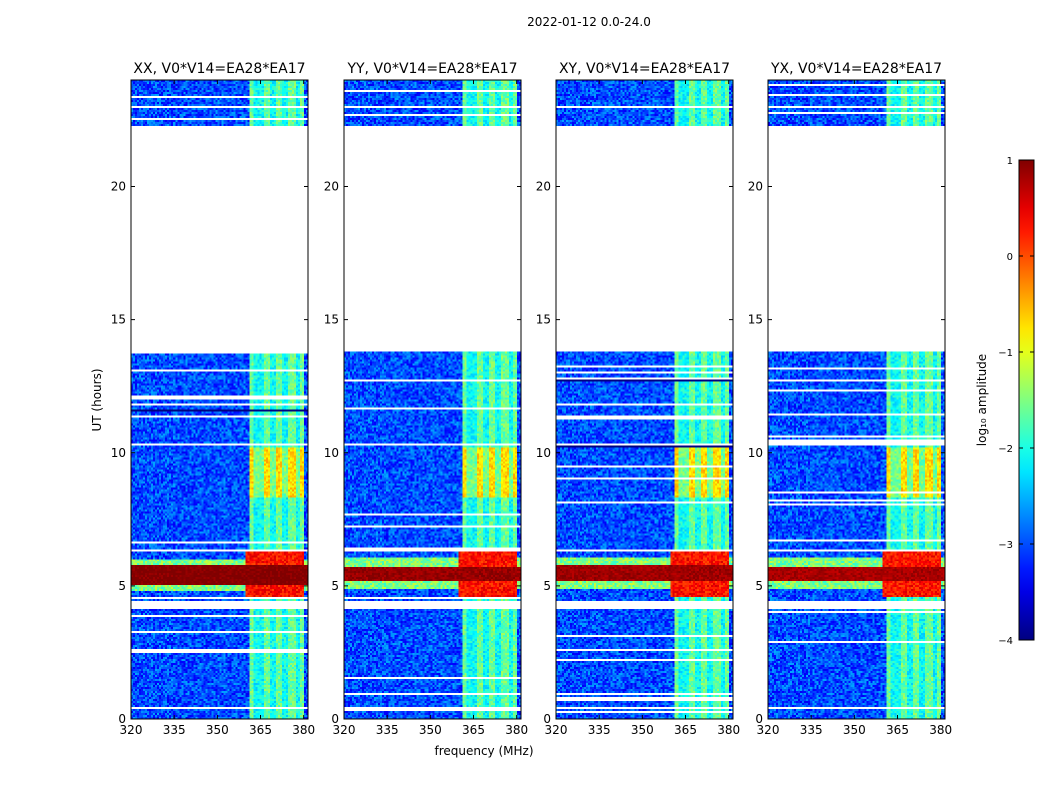 The height and width of the screenshot is (800, 1050). I want to click on panel-title: YX, V0*V14=EA28*EA17, so click(856, 69).